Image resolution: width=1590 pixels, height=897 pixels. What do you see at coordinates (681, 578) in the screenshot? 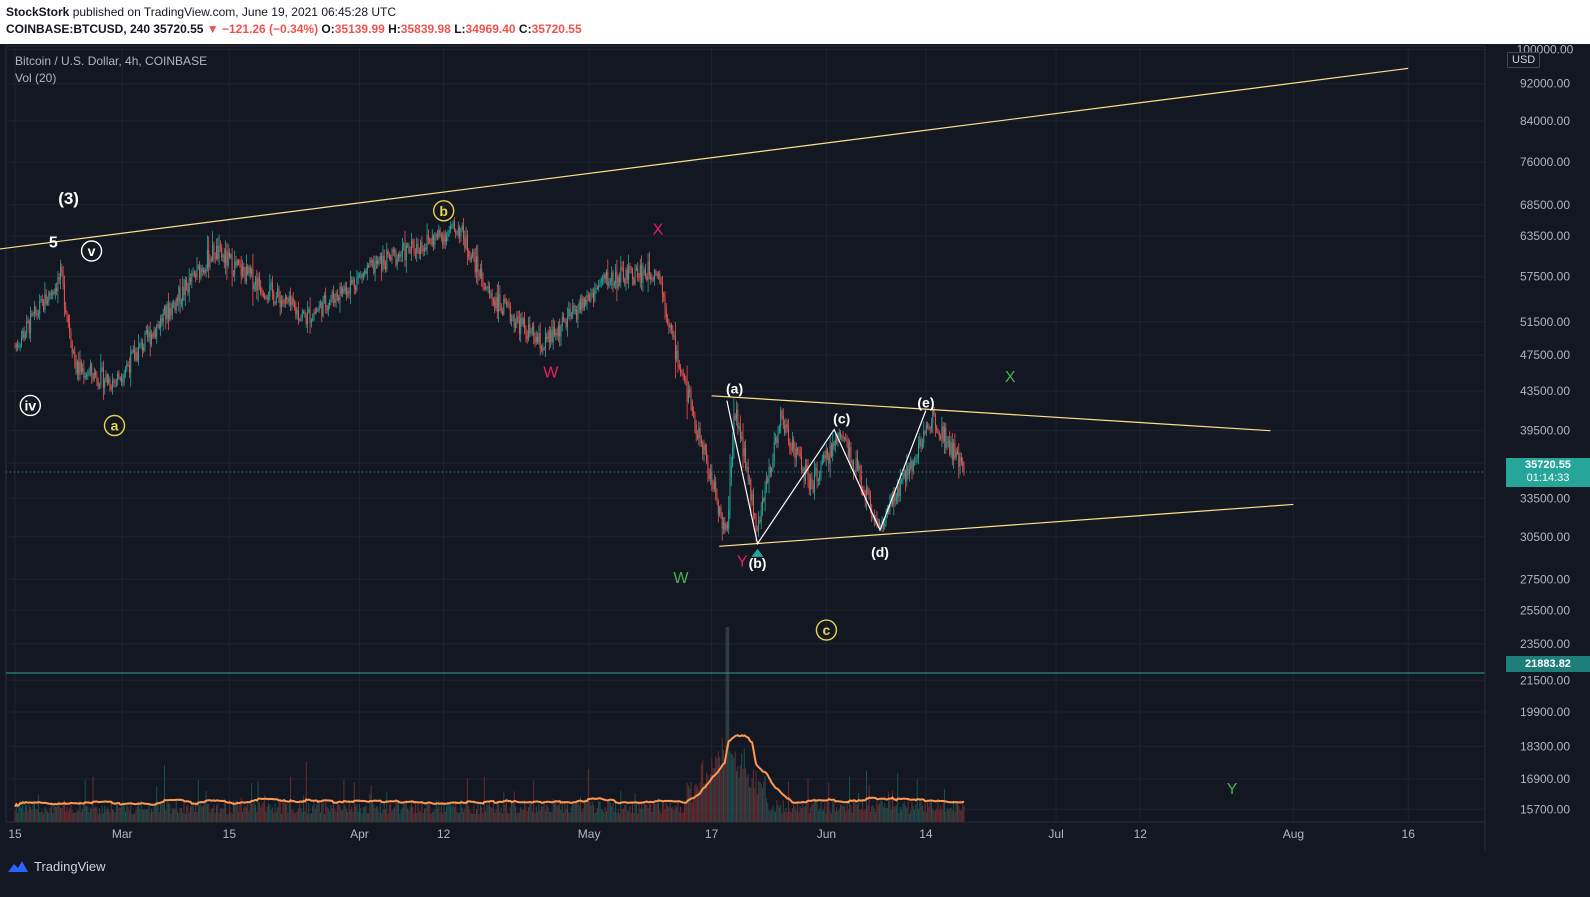
I see `wave-label: W` at bounding box center [681, 578].